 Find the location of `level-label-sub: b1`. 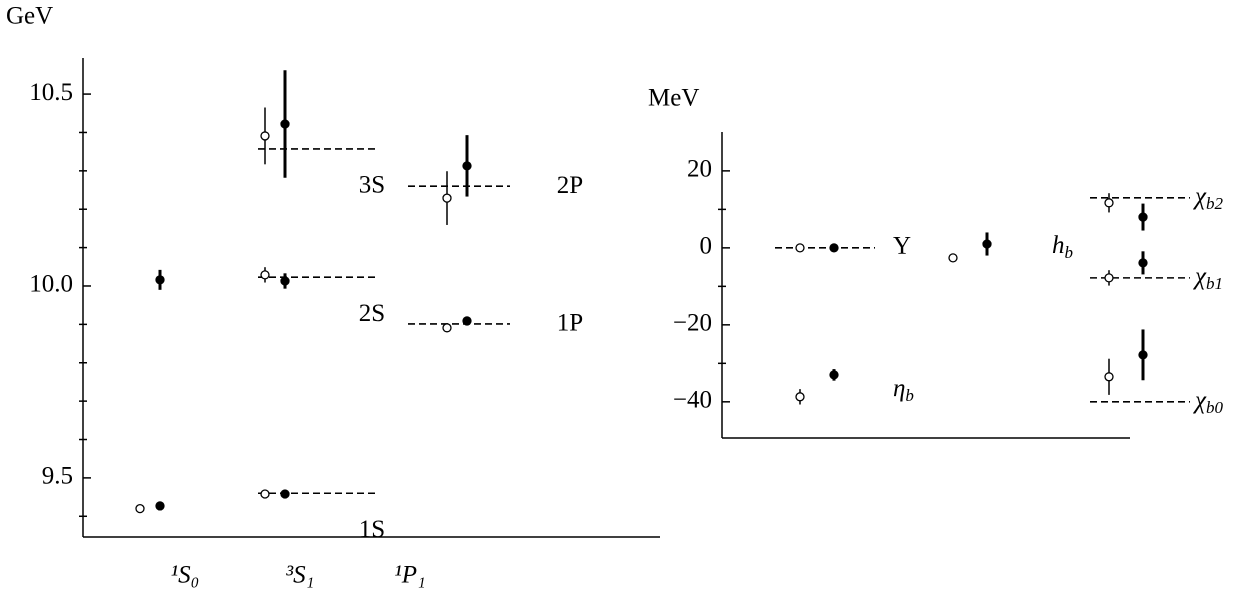

level-label-sub: b1 is located at coordinates (1214, 283).